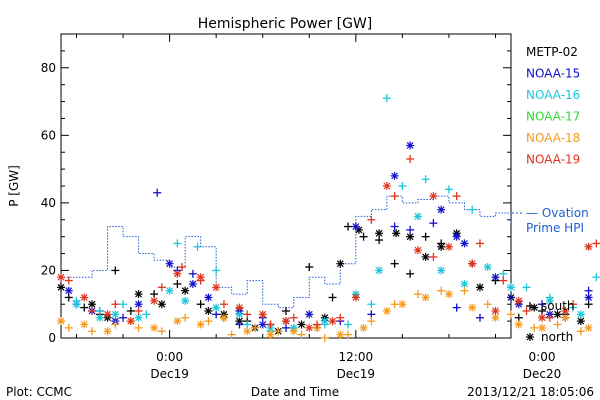 This screenshot has height=400, width=600. I want to click on legend-ovation-line1: — Ovation, so click(557, 213).